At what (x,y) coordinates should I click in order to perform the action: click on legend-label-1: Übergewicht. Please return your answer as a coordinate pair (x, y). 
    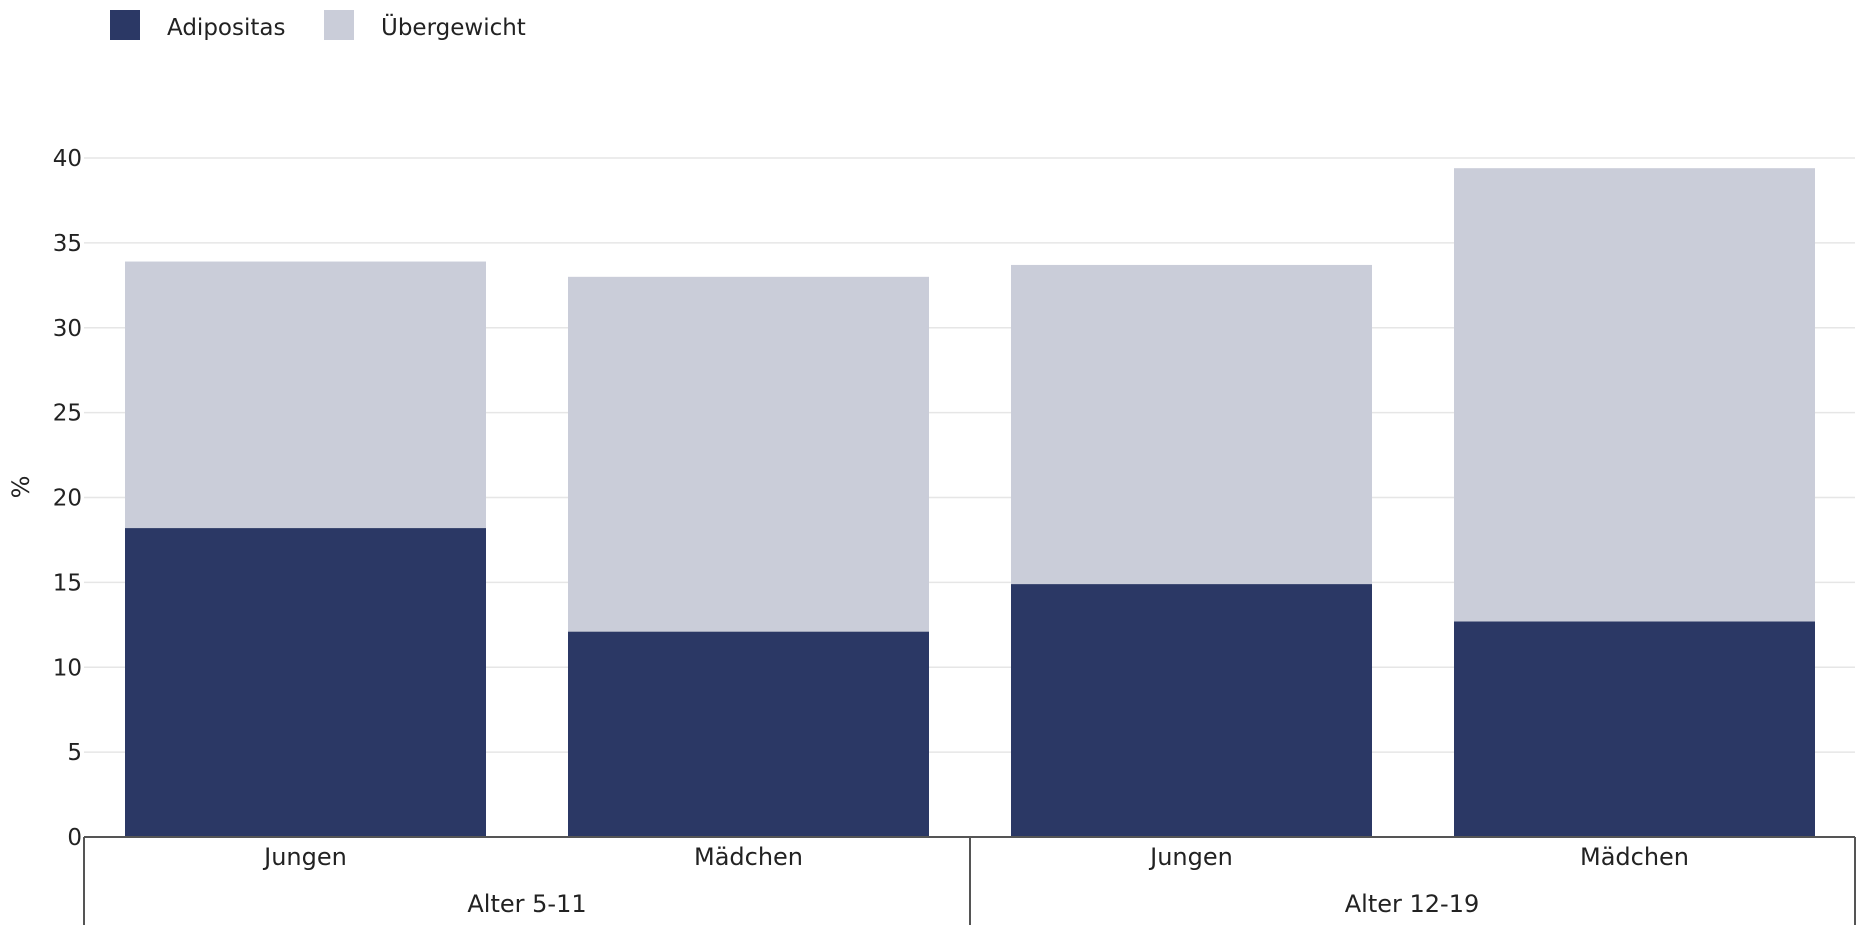
    Looking at the image, I should click on (453, 27).